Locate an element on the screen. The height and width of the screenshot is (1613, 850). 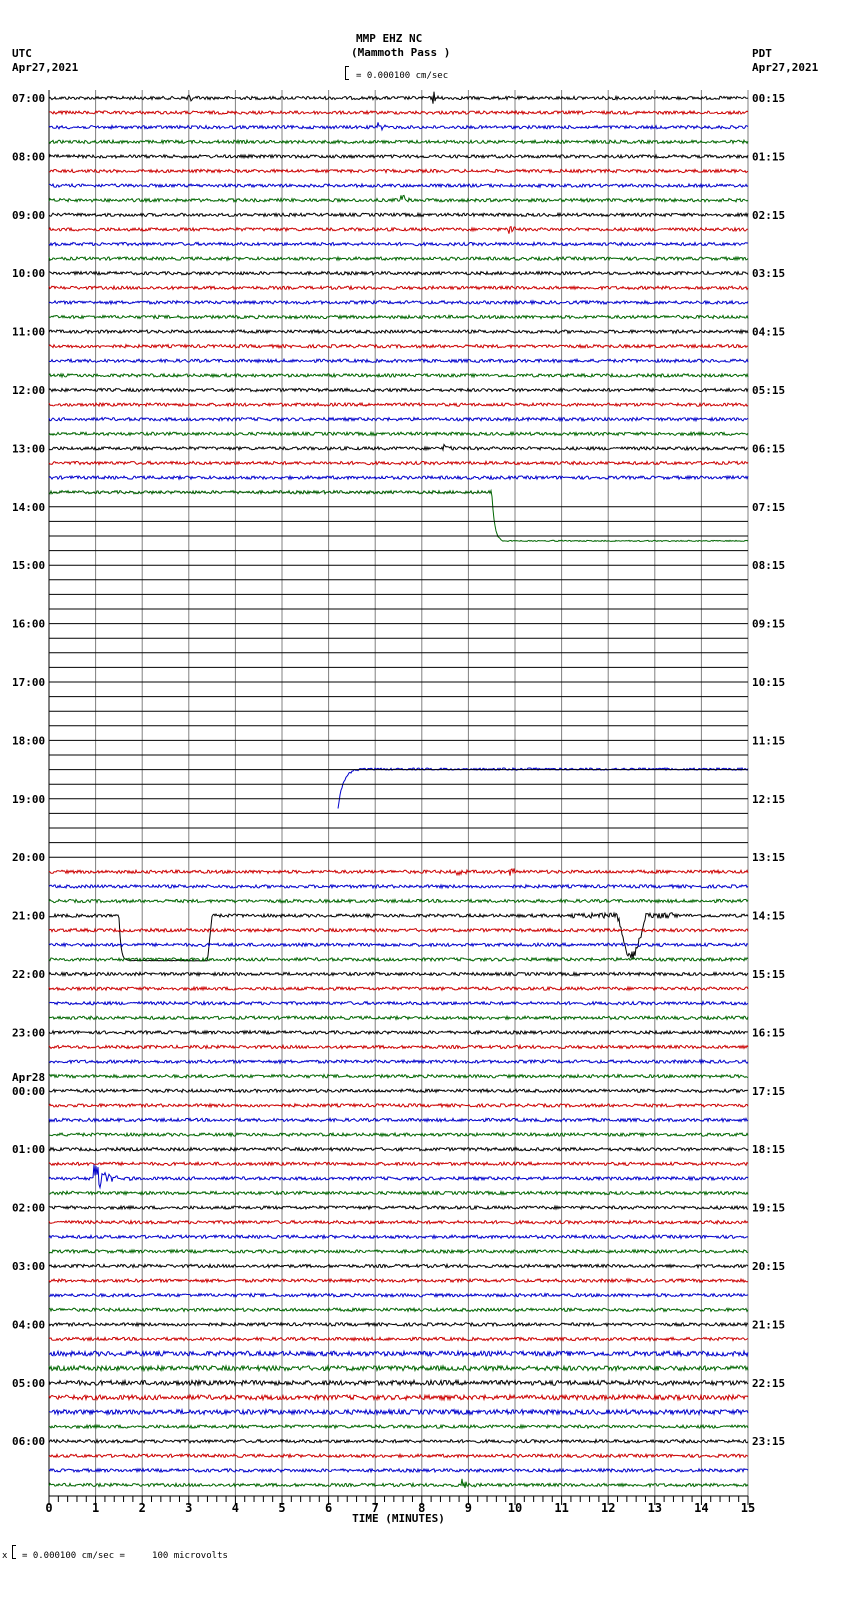
utc-hour-label: 10:00 is located at coordinates (28, 273).